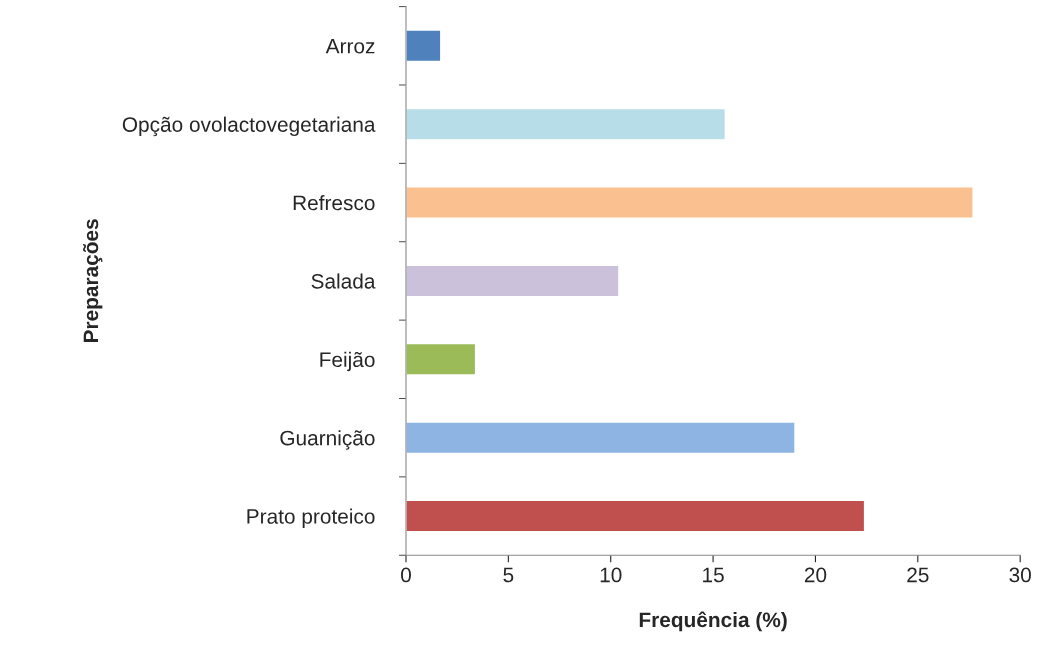  What do you see at coordinates (334, 203) in the screenshot?
I see `y-tick-label: Refresco` at bounding box center [334, 203].